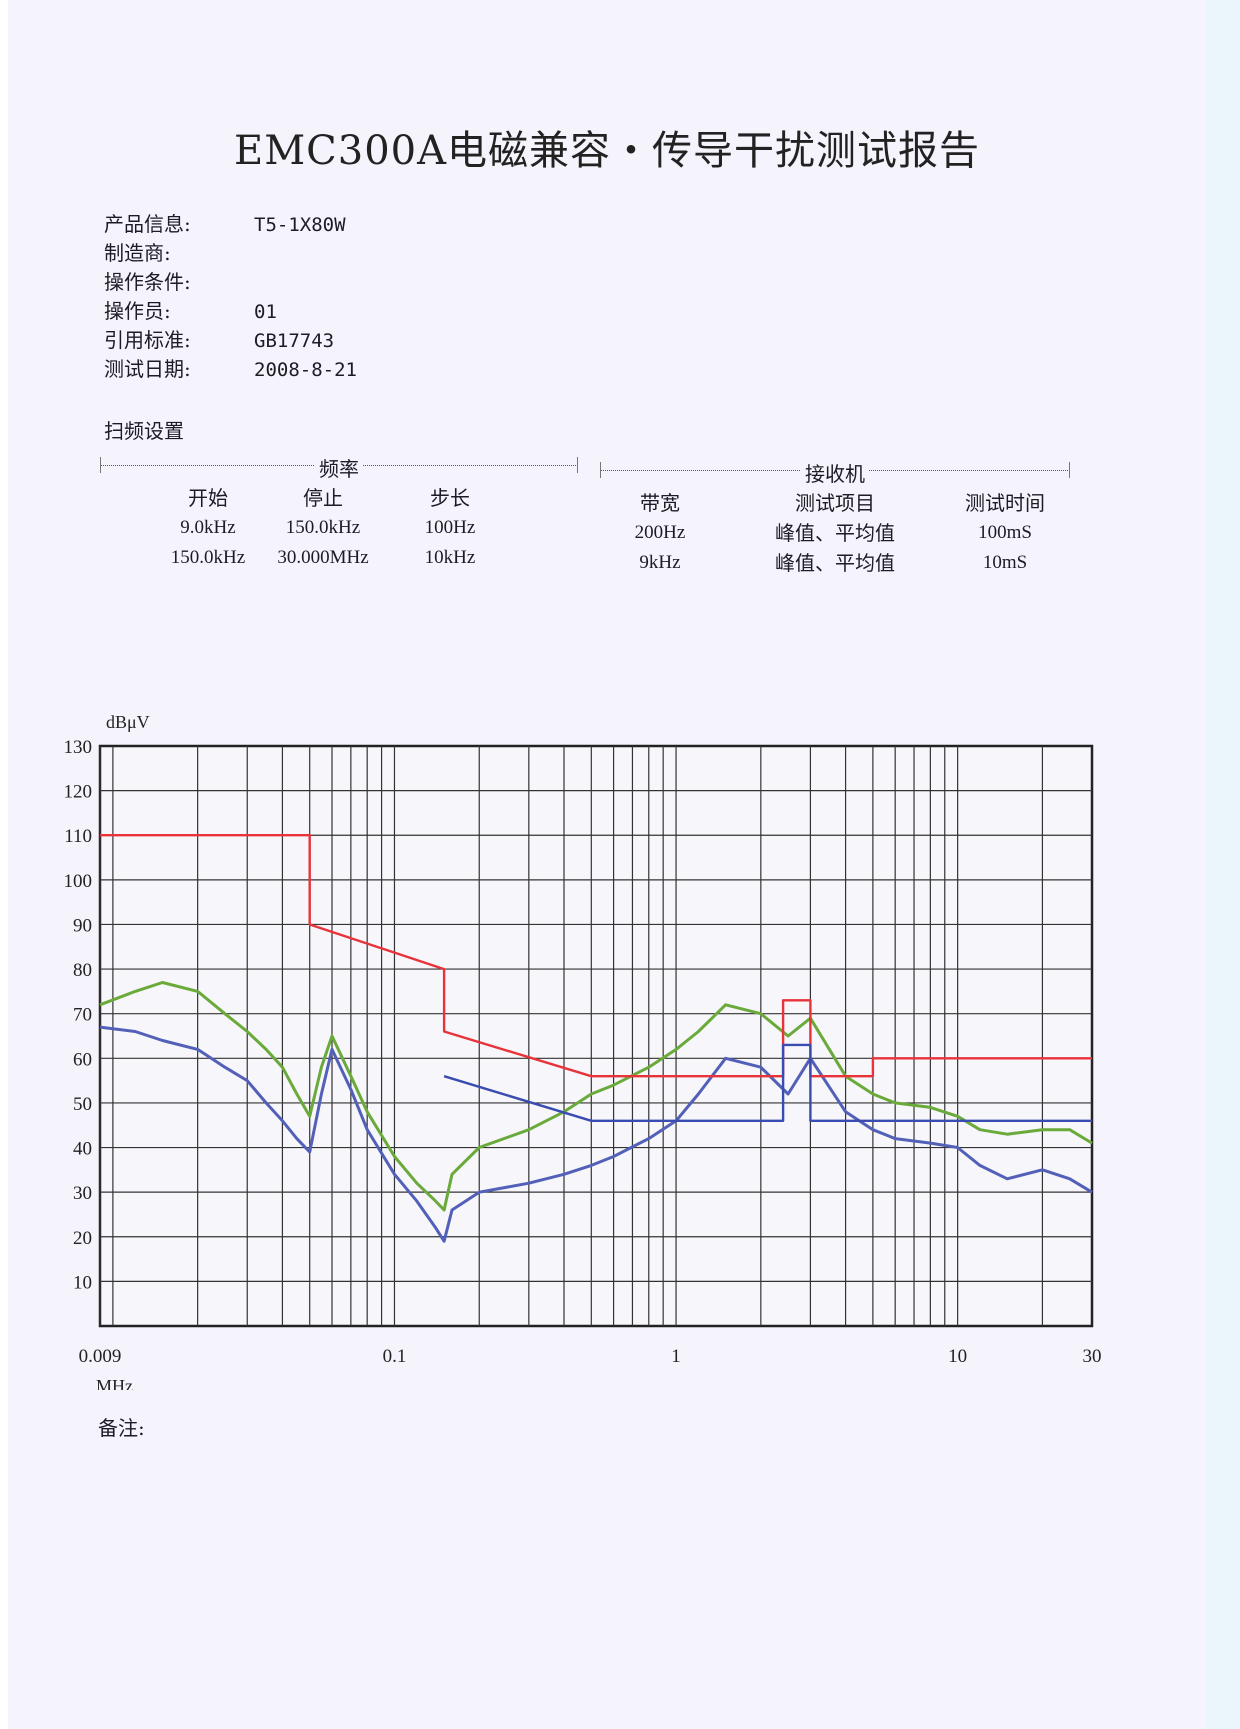  Describe the element at coordinates (82, 925) in the screenshot. I see `y-tick-label: 90` at that location.